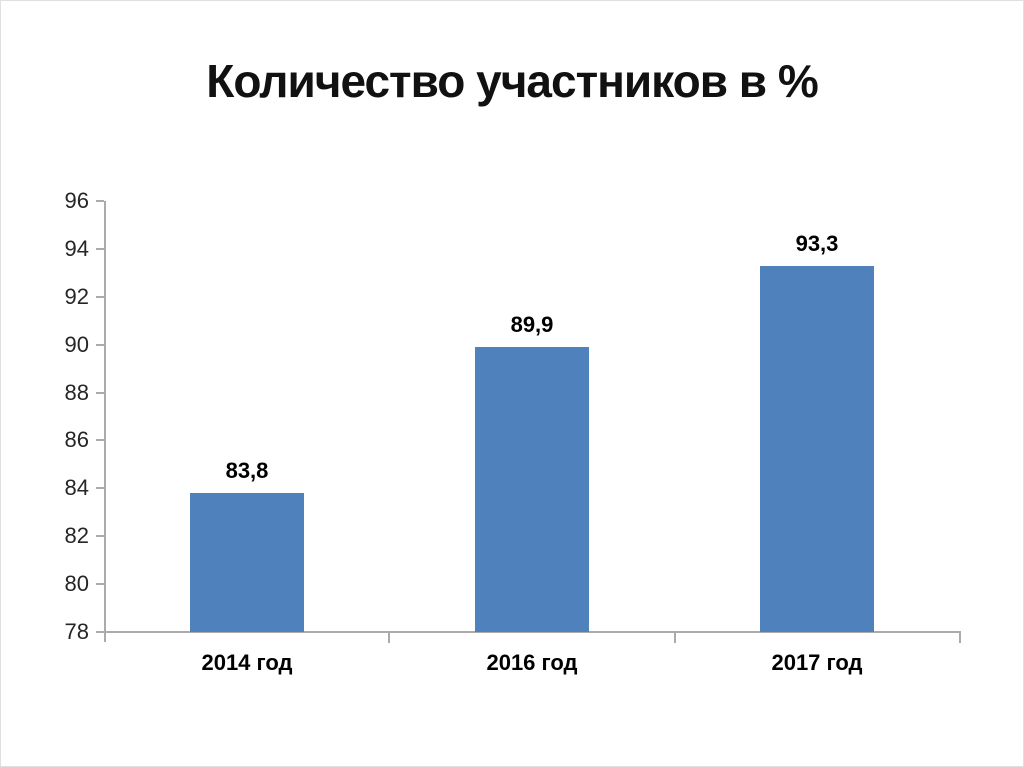 The image size is (1024, 767). I want to click on y-axis-line, so click(105, 421).